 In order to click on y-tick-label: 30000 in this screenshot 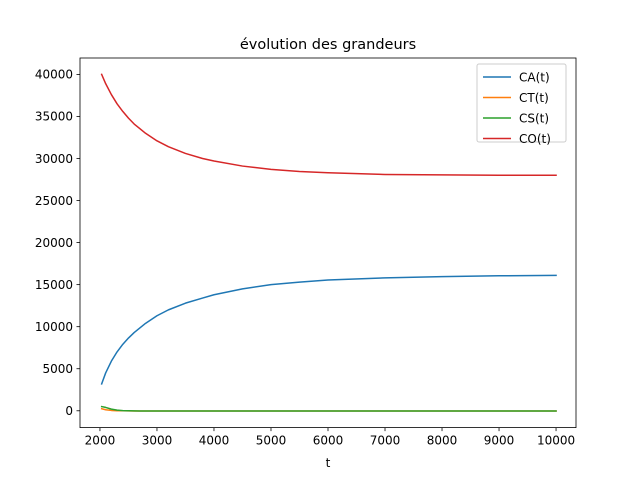, I will do `click(54, 159)`.